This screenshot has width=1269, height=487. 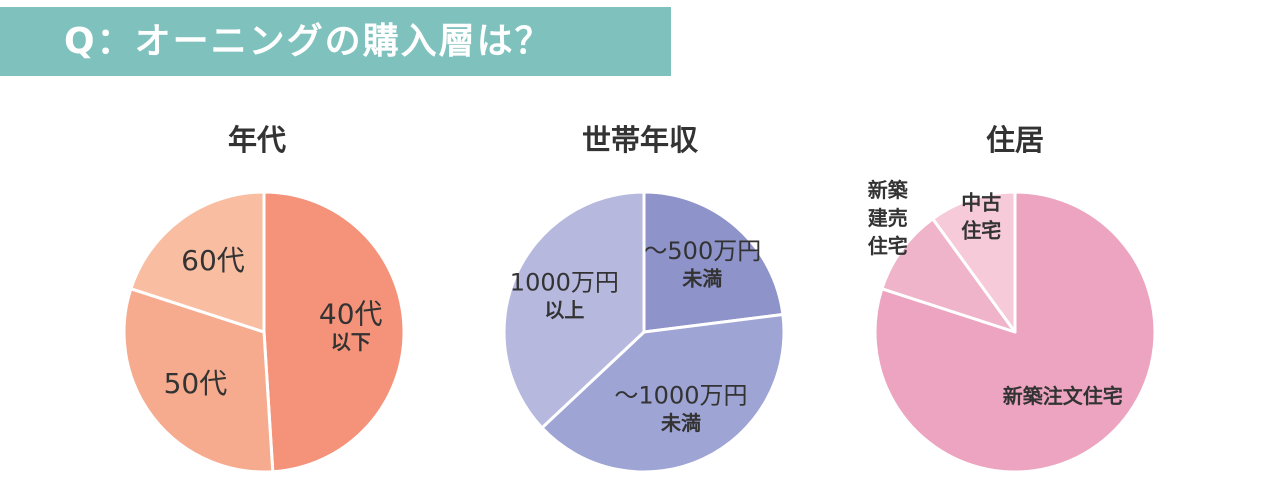 What do you see at coordinates (702, 251) in the screenshot?
I see `income-pie-label-0-0: 〜500万円` at bounding box center [702, 251].